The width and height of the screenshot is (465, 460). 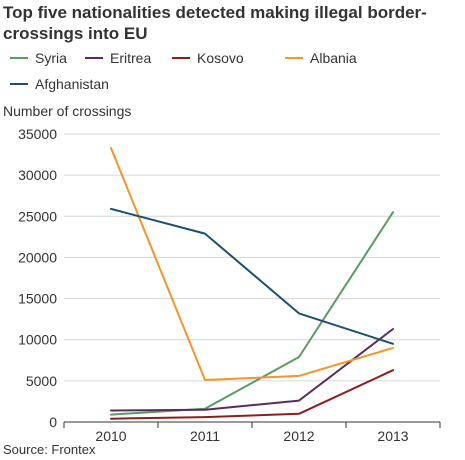 I want to click on legend-swatch-albania, so click(x=294, y=58).